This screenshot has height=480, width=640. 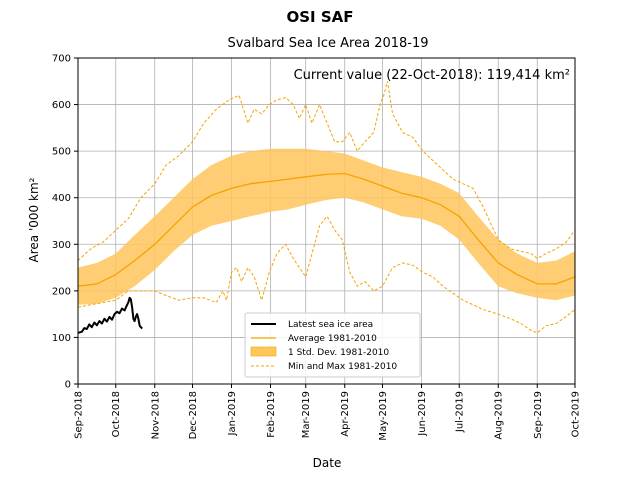 I want to click on latest-line, so click(x=110, y=315).